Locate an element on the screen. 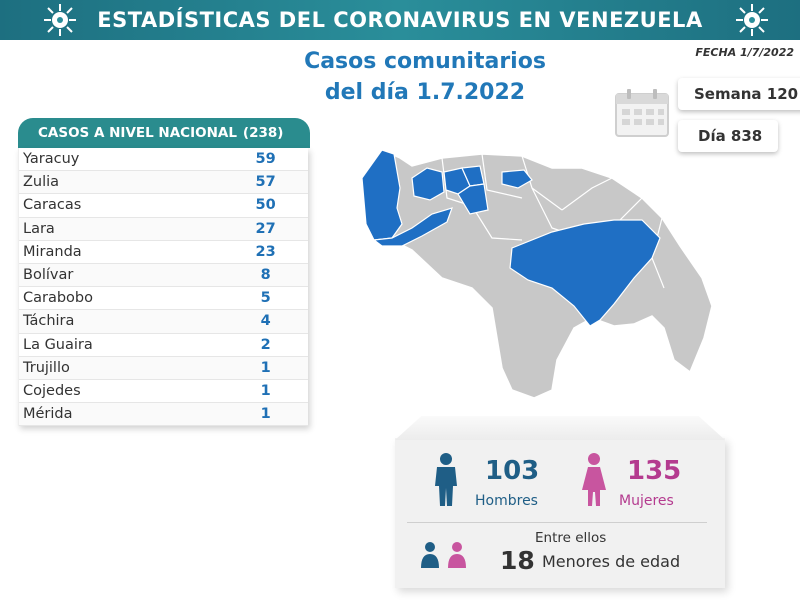  state-name: Caracas is located at coordinates (52, 205).